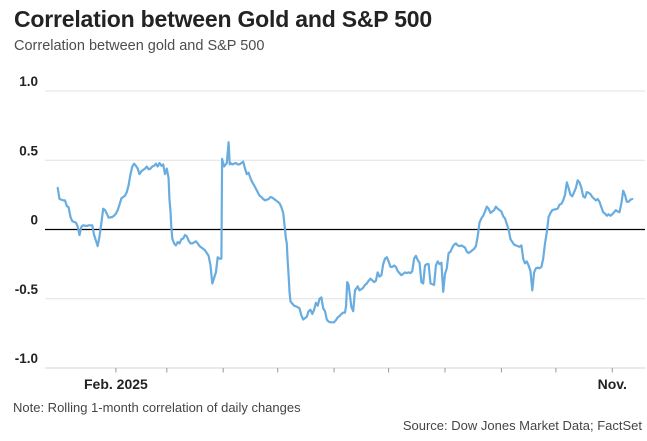  Describe the element at coordinates (612, 384) in the screenshot. I see `x-axis-label: Nov.` at that location.